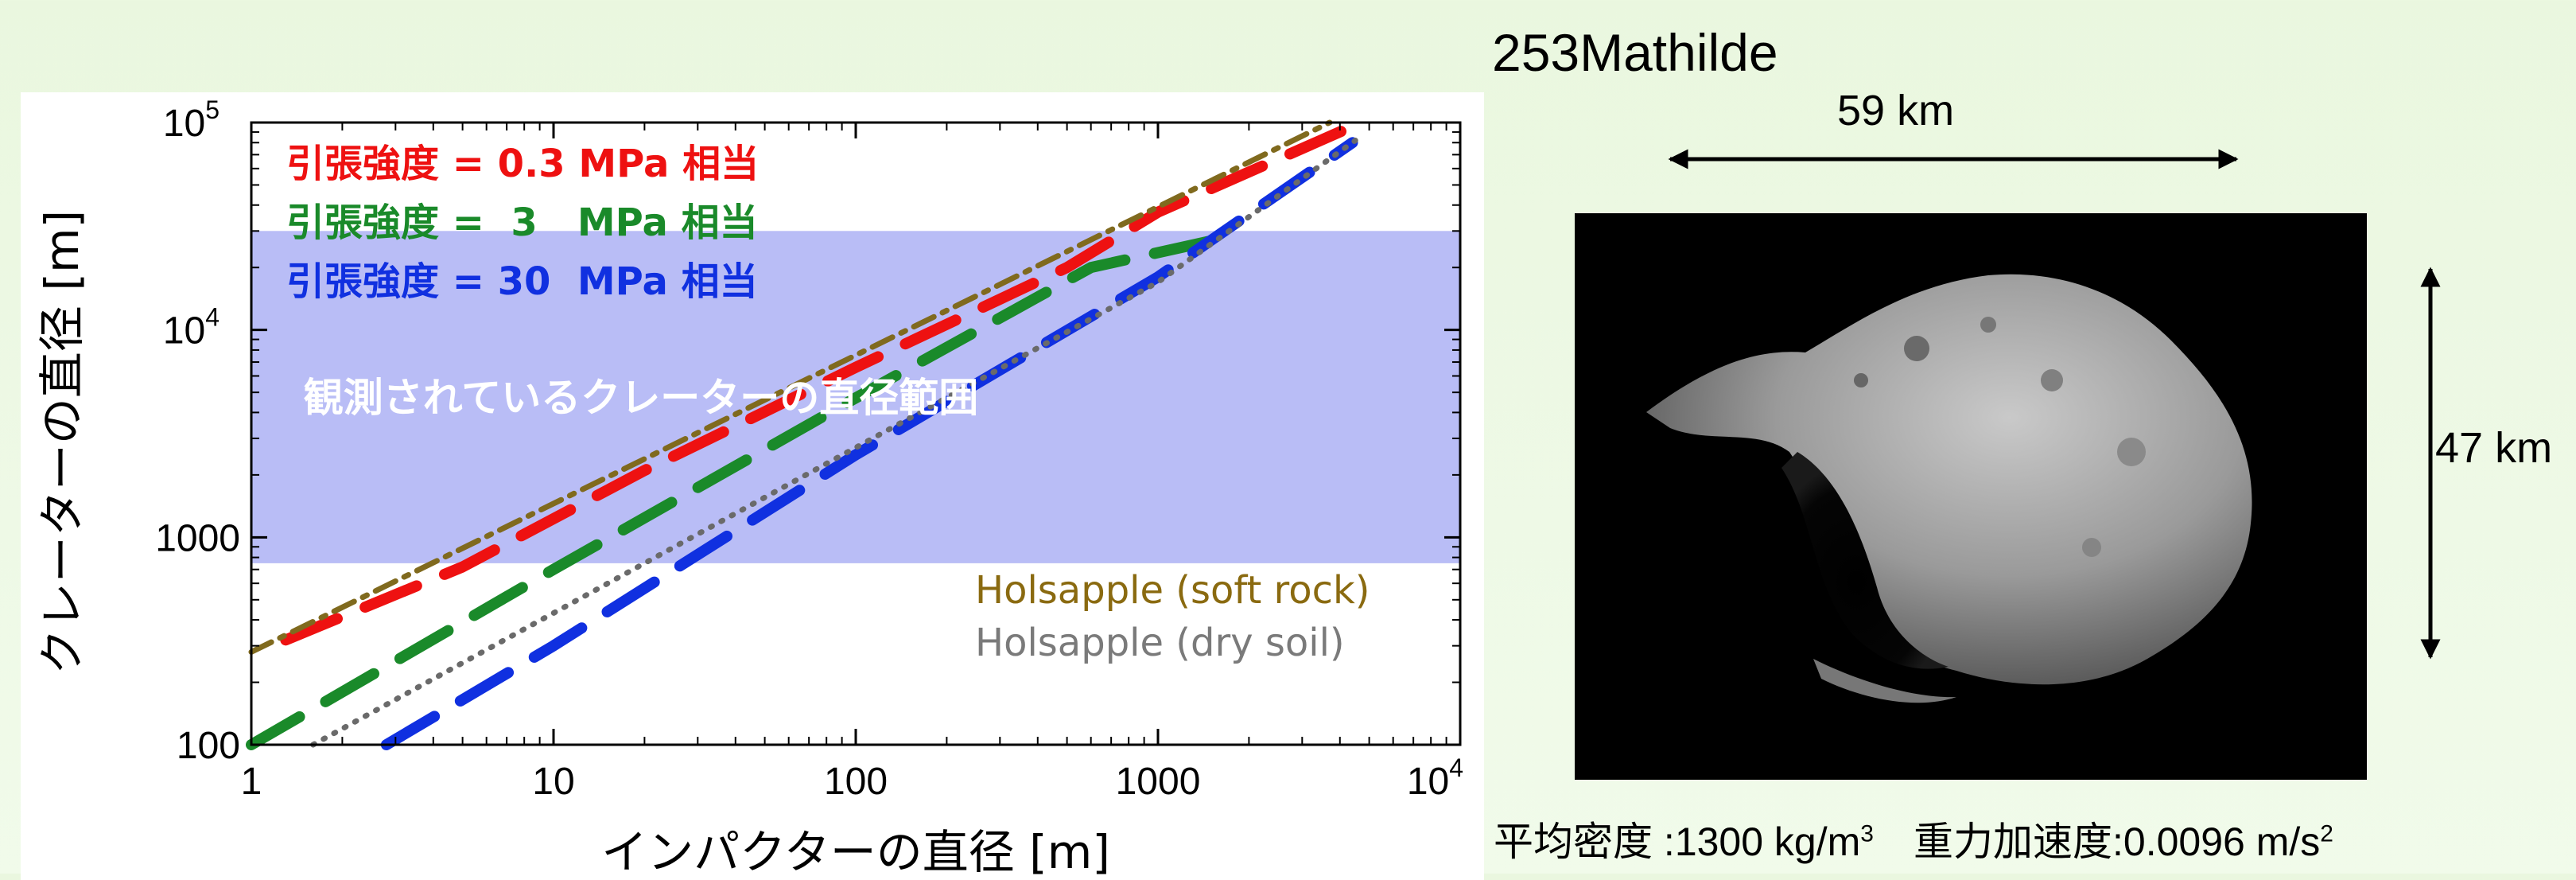 Image resolution: width=2576 pixels, height=880 pixels. What do you see at coordinates (1172, 590) in the screenshot?
I see `annotation-soft-rock: Holsapple (soft rock)` at bounding box center [1172, 590].